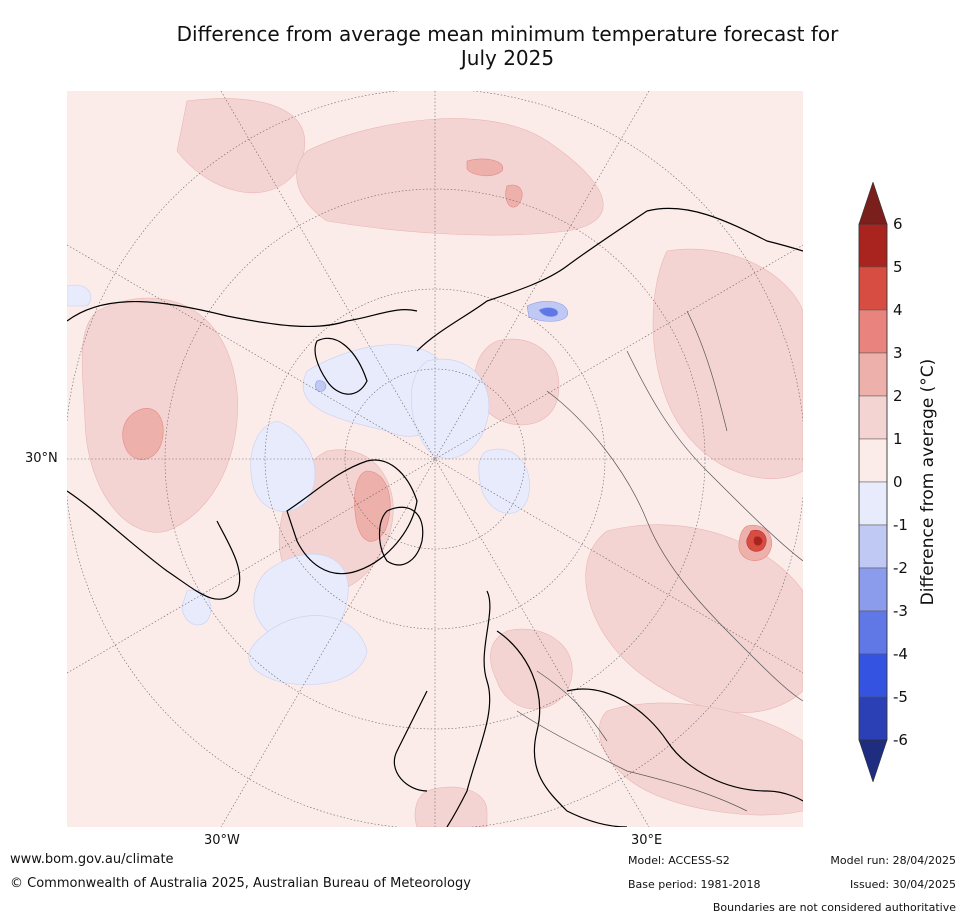 The width and height of the screenshot is (965, 919). I want to click on colorbar-tick-label: 4, so click(898, 310).